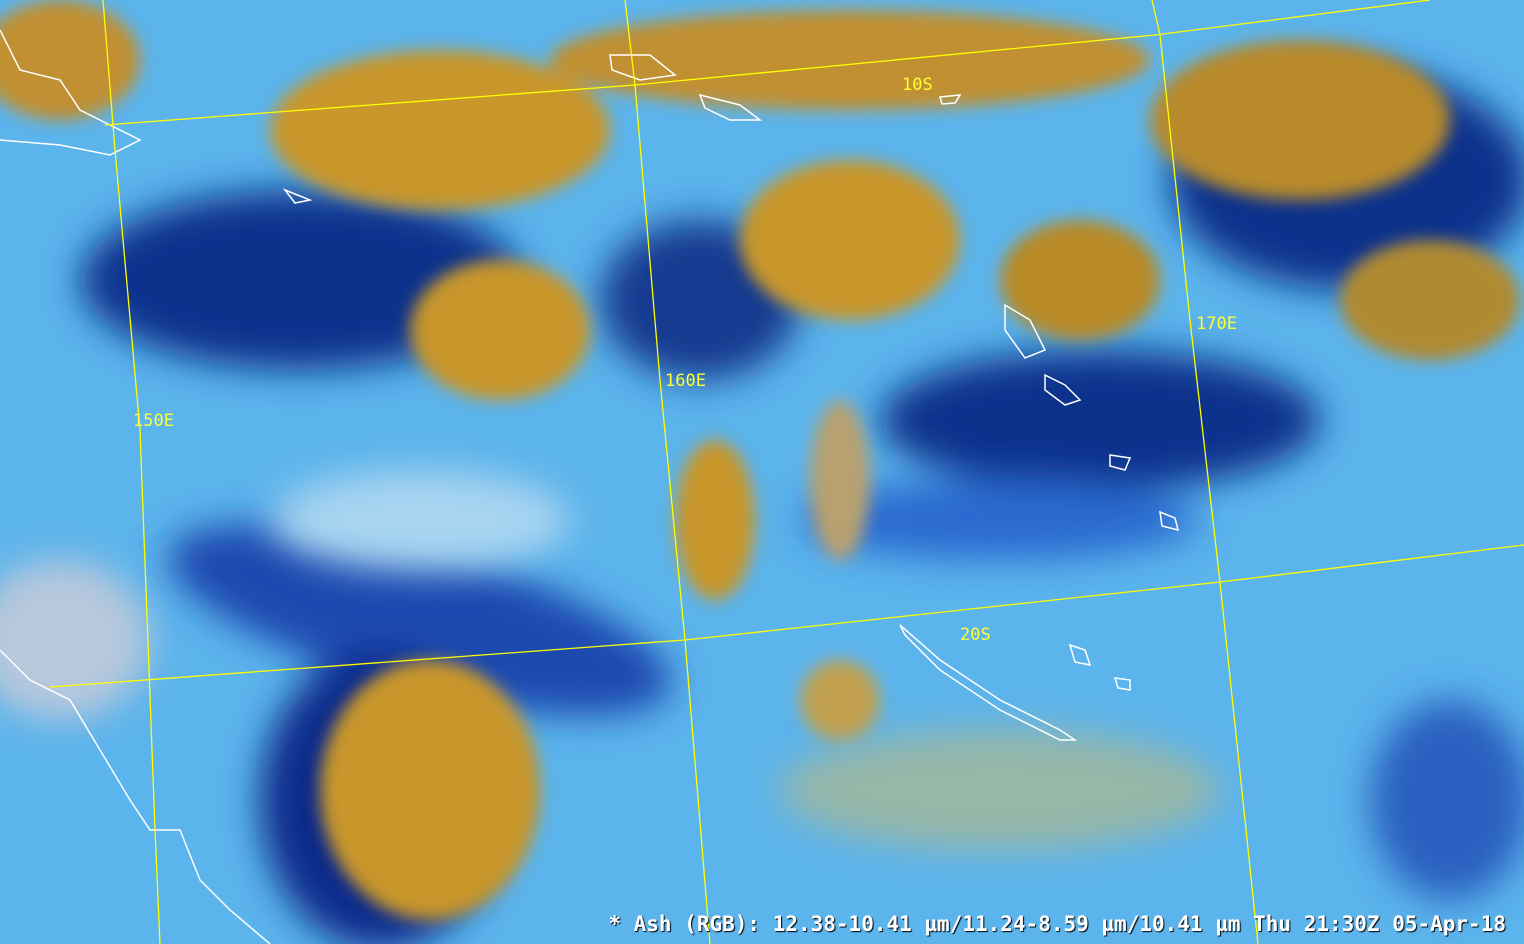  I want to click on label-20s: 20S, so click(975, 635).